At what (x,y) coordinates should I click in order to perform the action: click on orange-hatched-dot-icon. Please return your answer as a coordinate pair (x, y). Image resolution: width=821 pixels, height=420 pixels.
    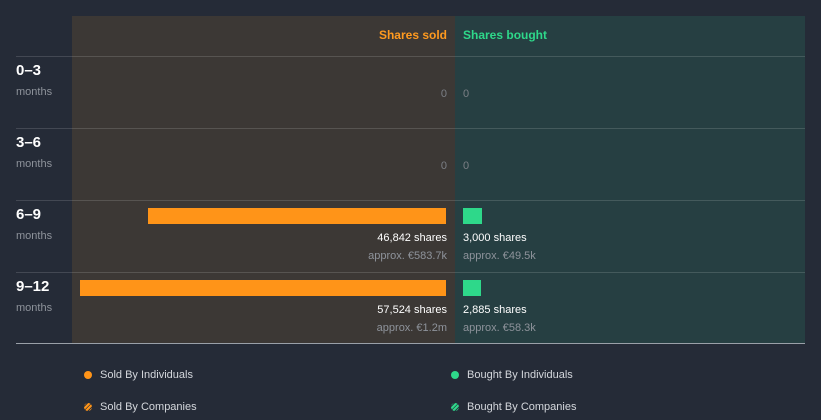
    Looking at the image, I should click on (88, 407).